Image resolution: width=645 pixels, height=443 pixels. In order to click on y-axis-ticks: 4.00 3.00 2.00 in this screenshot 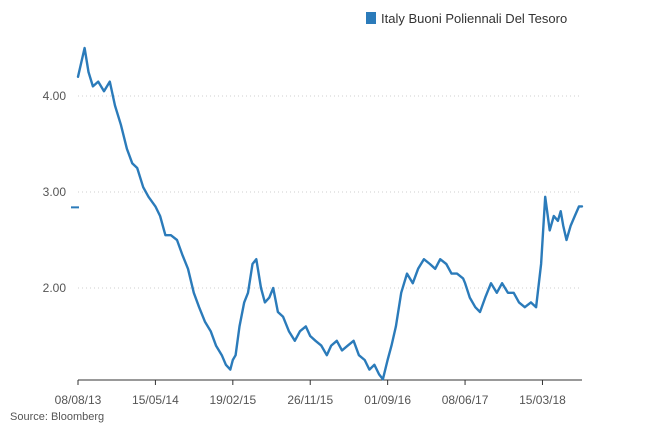, I will do `click(55, 192)`.